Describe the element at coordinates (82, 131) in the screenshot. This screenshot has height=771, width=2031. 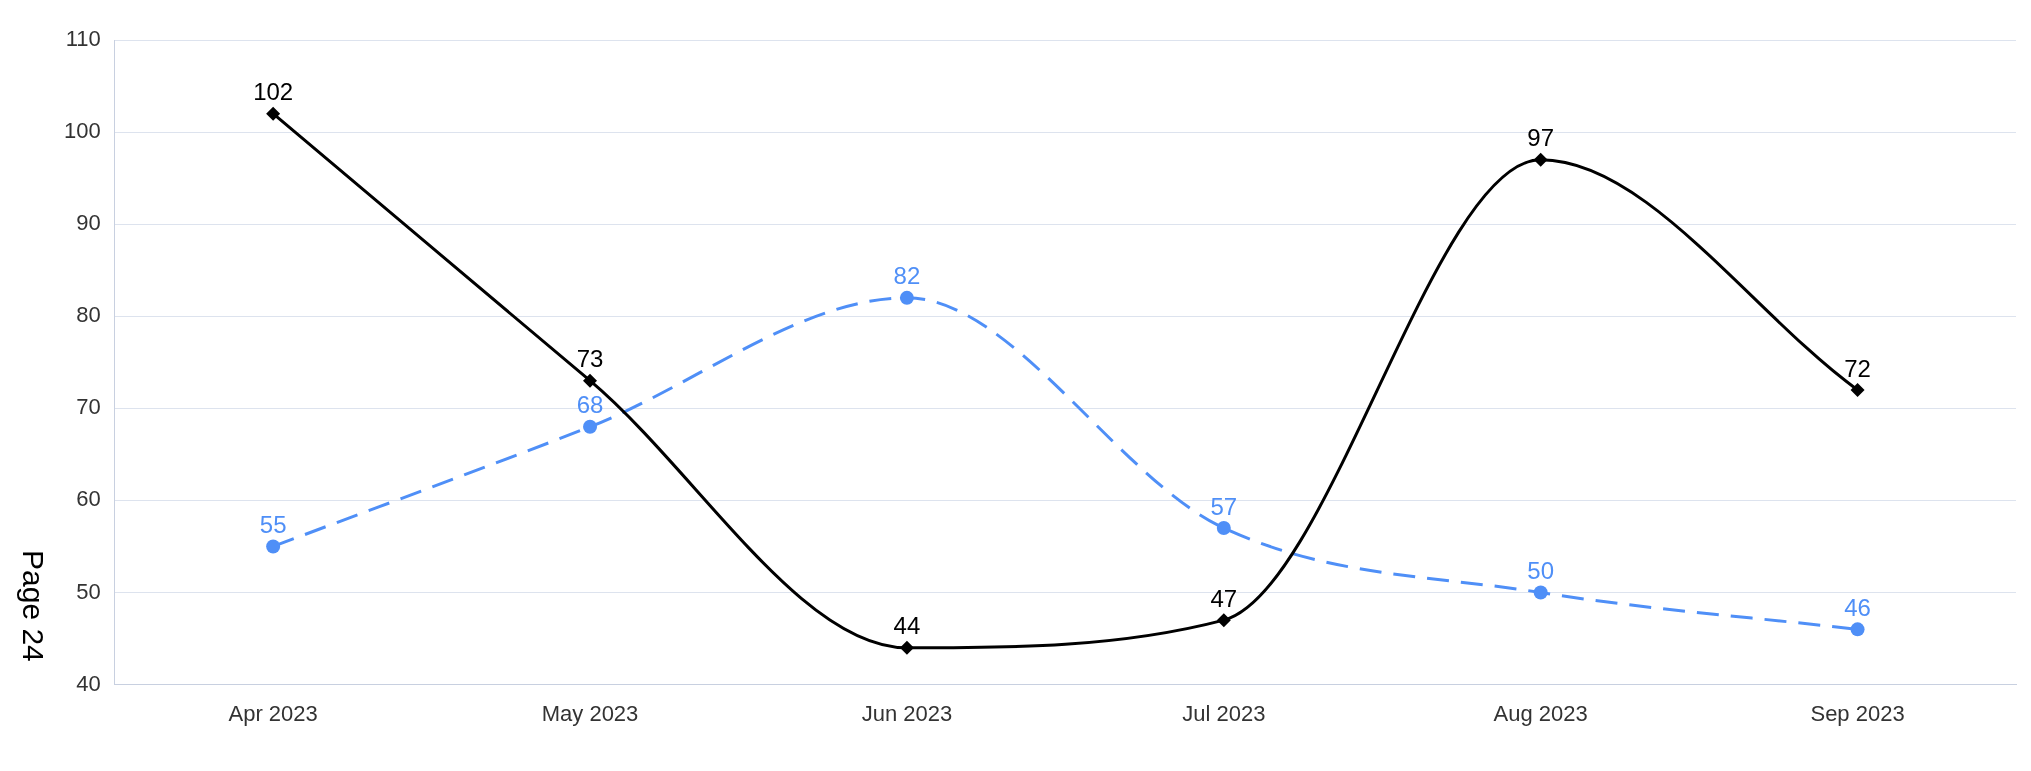
I see `y-tick-label: 100` at that location.